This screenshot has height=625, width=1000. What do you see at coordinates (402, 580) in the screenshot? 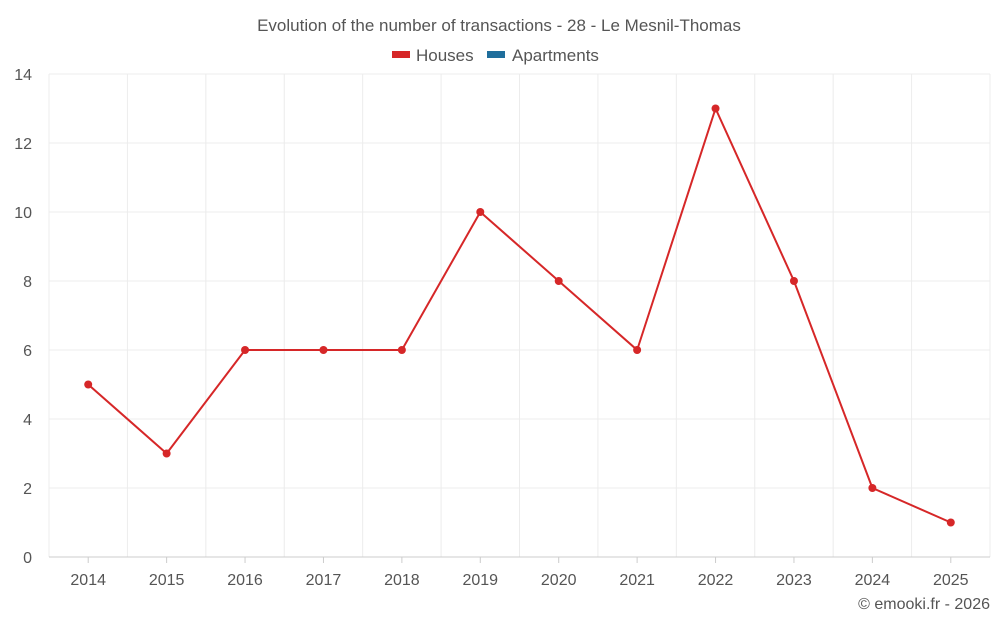
I see `x-tick-label-2018: 2018` at bounding box center [402, 580].